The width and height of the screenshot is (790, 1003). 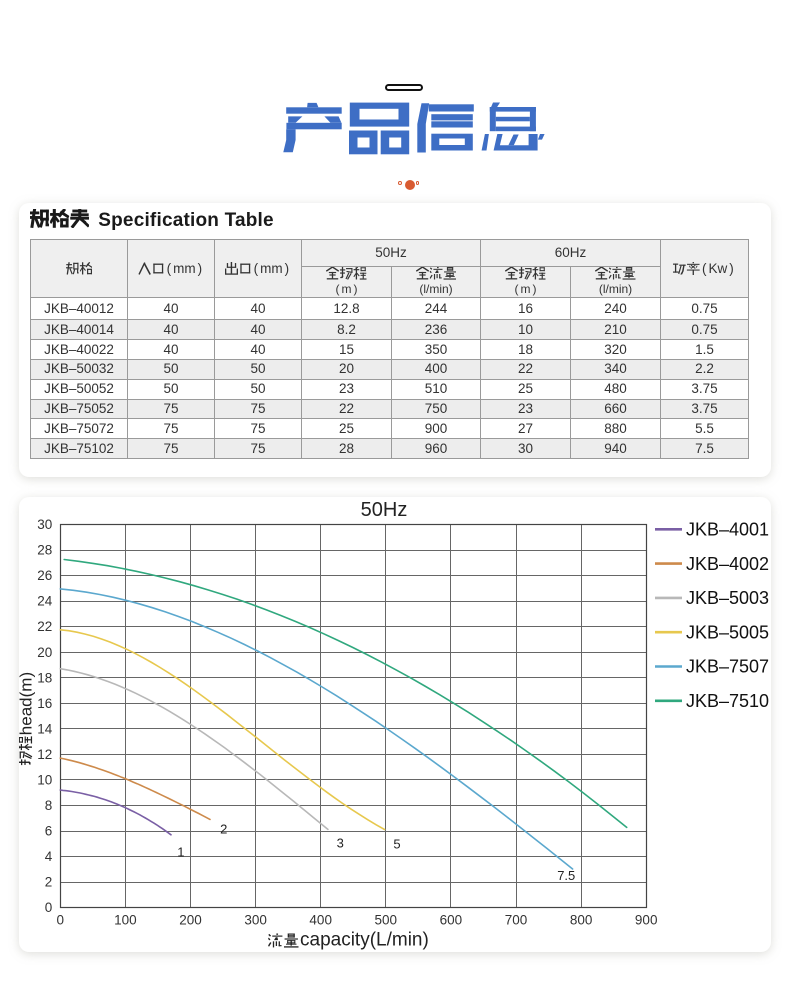 I want to click on svg-text: JKB–5005, so click(x=727, y=632).